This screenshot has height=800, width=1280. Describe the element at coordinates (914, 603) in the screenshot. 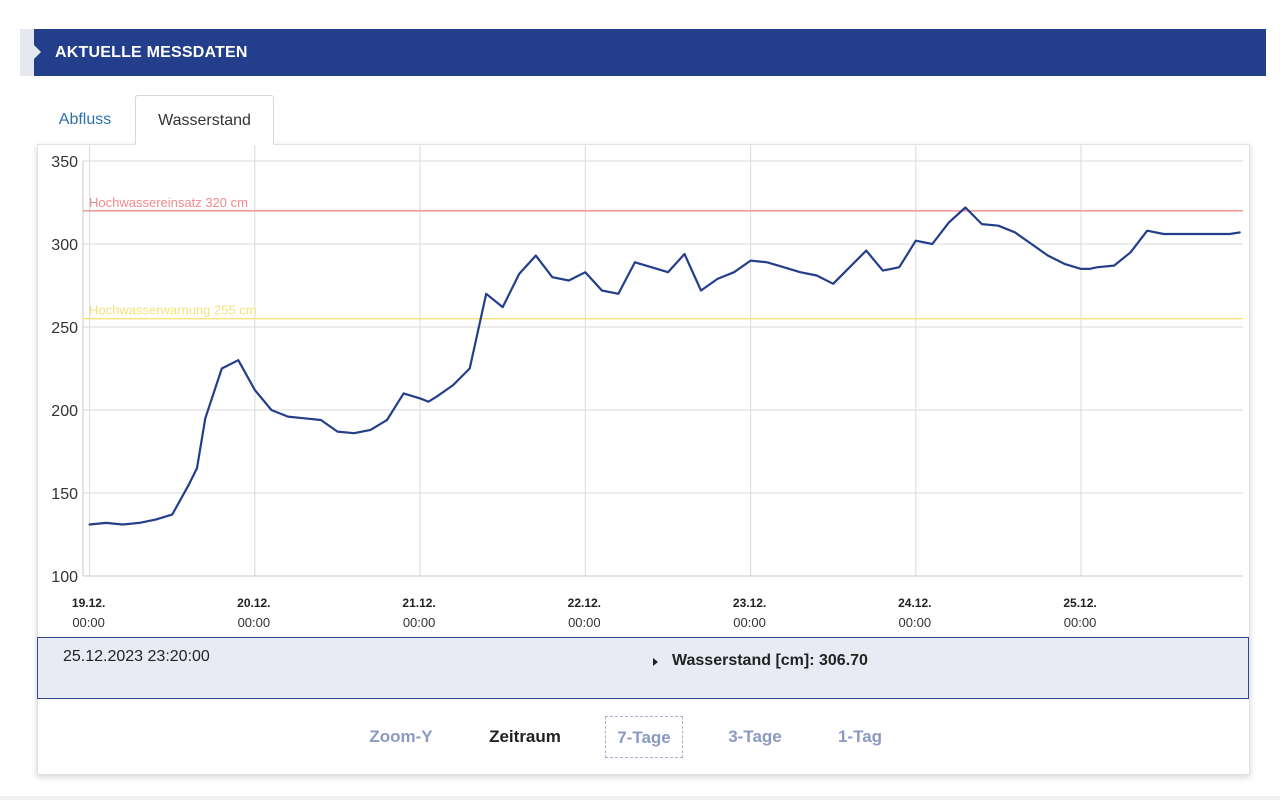

I see `x-tick-date: 24.12.` at that location.